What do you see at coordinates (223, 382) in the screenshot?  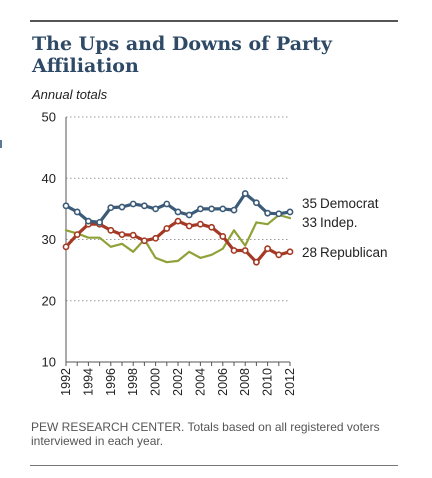 I see `x-tick-label: 2006` at bounding box center [223, 382].